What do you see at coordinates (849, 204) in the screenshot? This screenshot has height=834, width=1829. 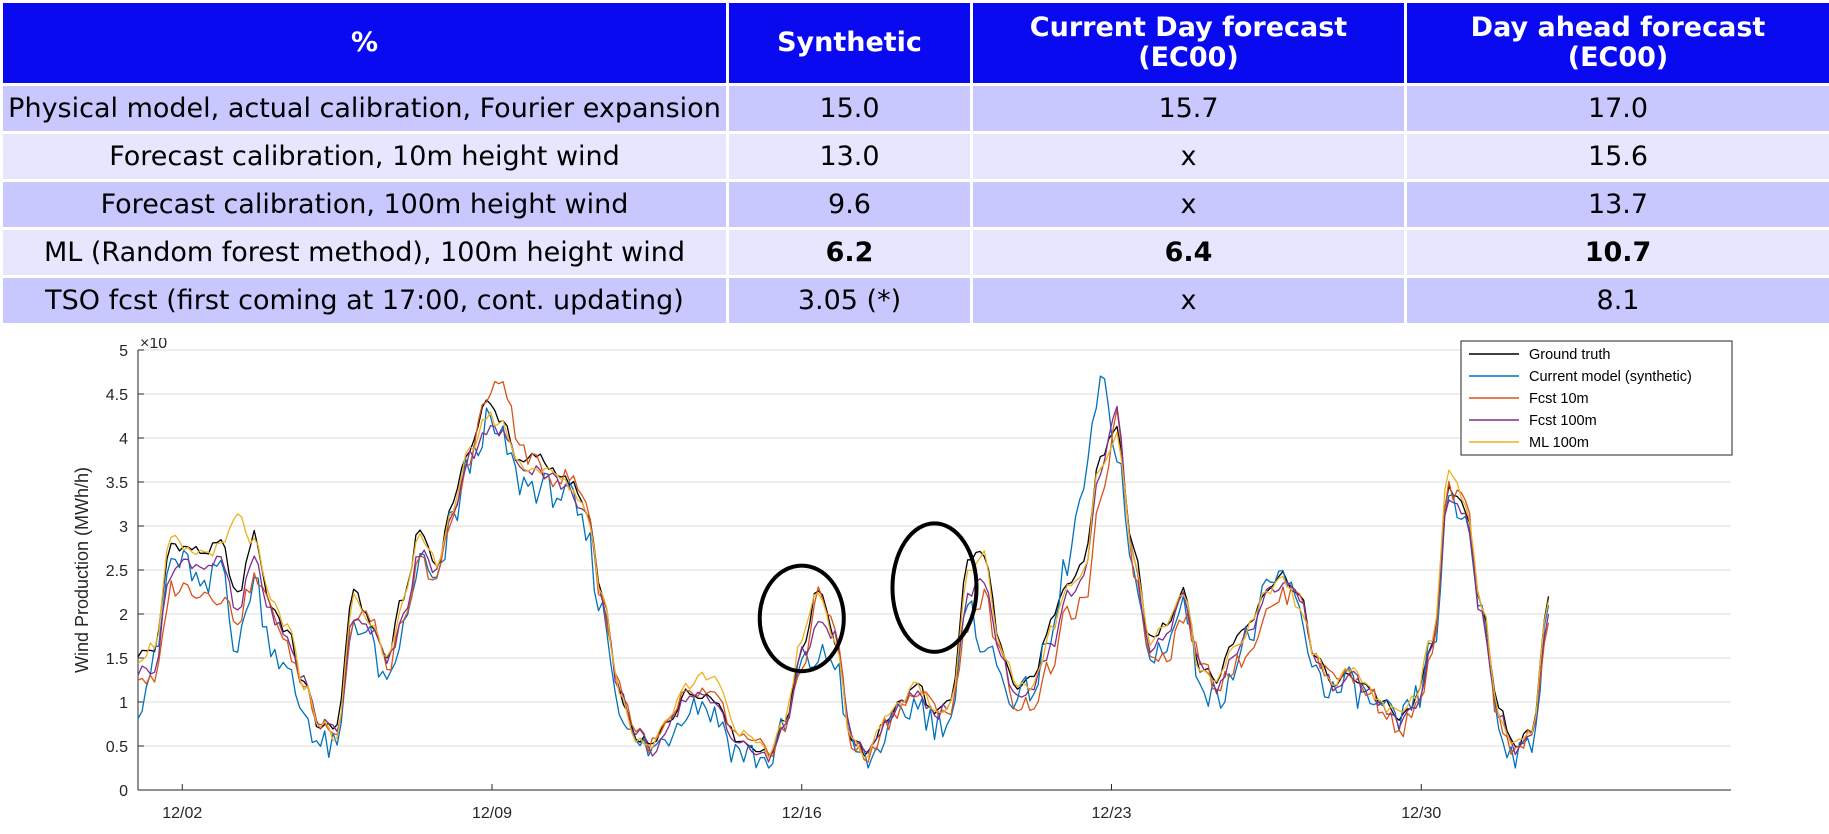 I see `table-cell: 9.6` at bounding box center [849, 204].